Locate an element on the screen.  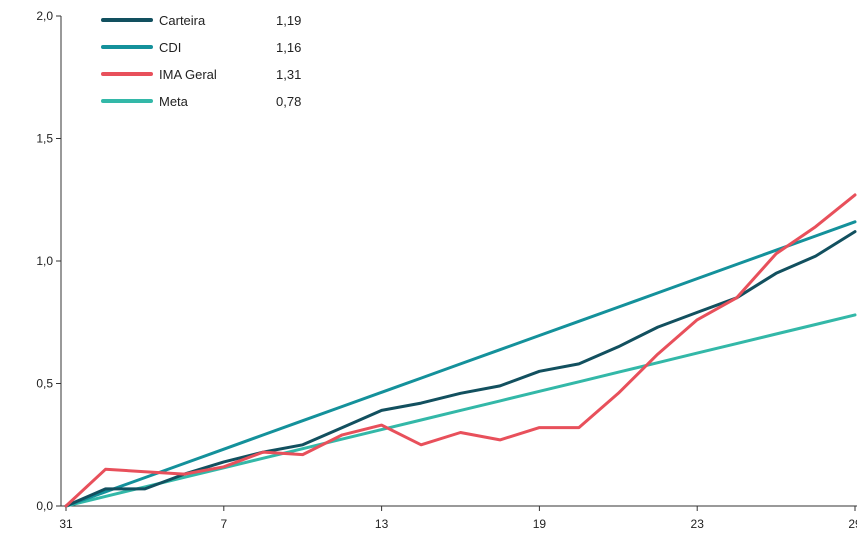
x-tick-label: 29 is located at coordinates (852, 524).